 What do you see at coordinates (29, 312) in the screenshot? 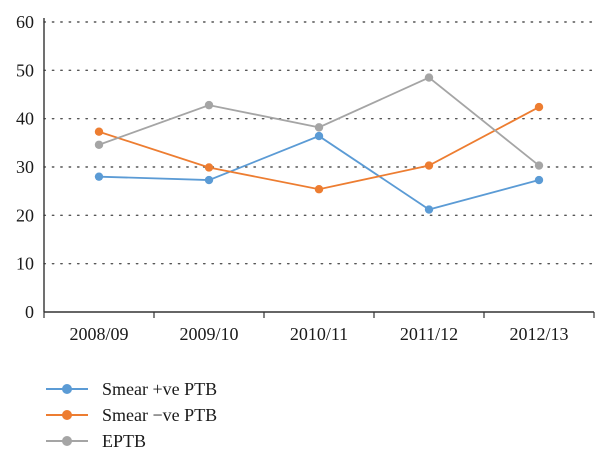
I see `y-tick-label: 0` at bounding box center [29, 312].